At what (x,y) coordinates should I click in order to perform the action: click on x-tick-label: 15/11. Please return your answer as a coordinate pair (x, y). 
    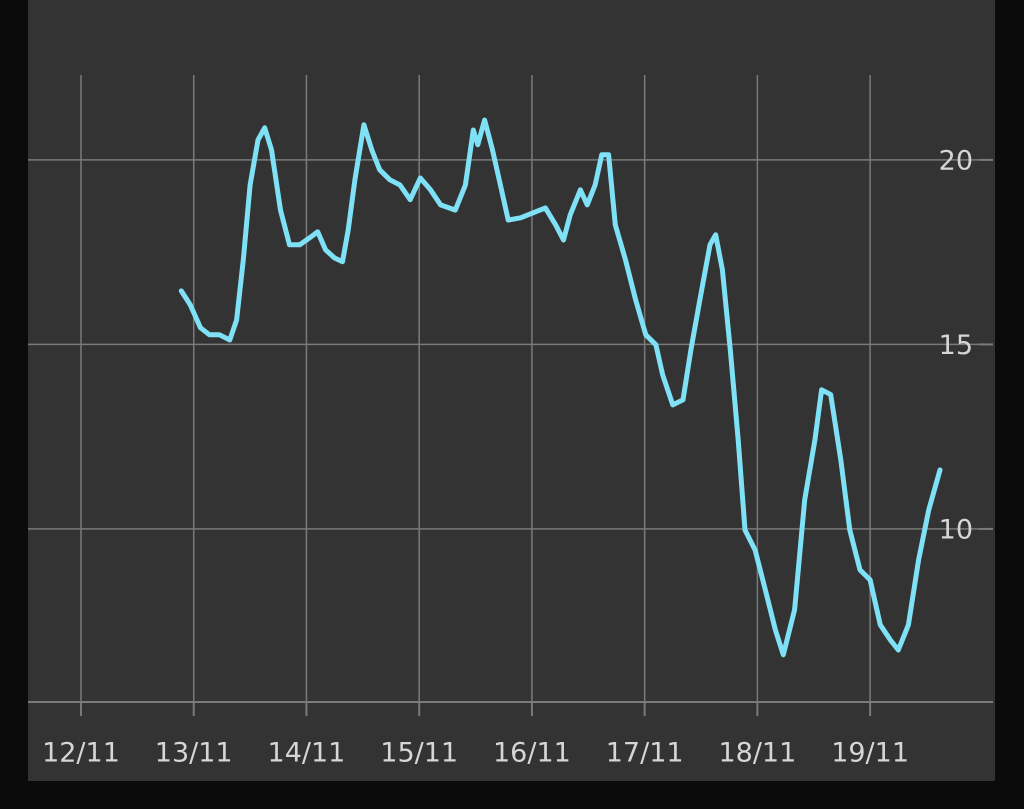
    Looking at the image, I should click on (419, 753).